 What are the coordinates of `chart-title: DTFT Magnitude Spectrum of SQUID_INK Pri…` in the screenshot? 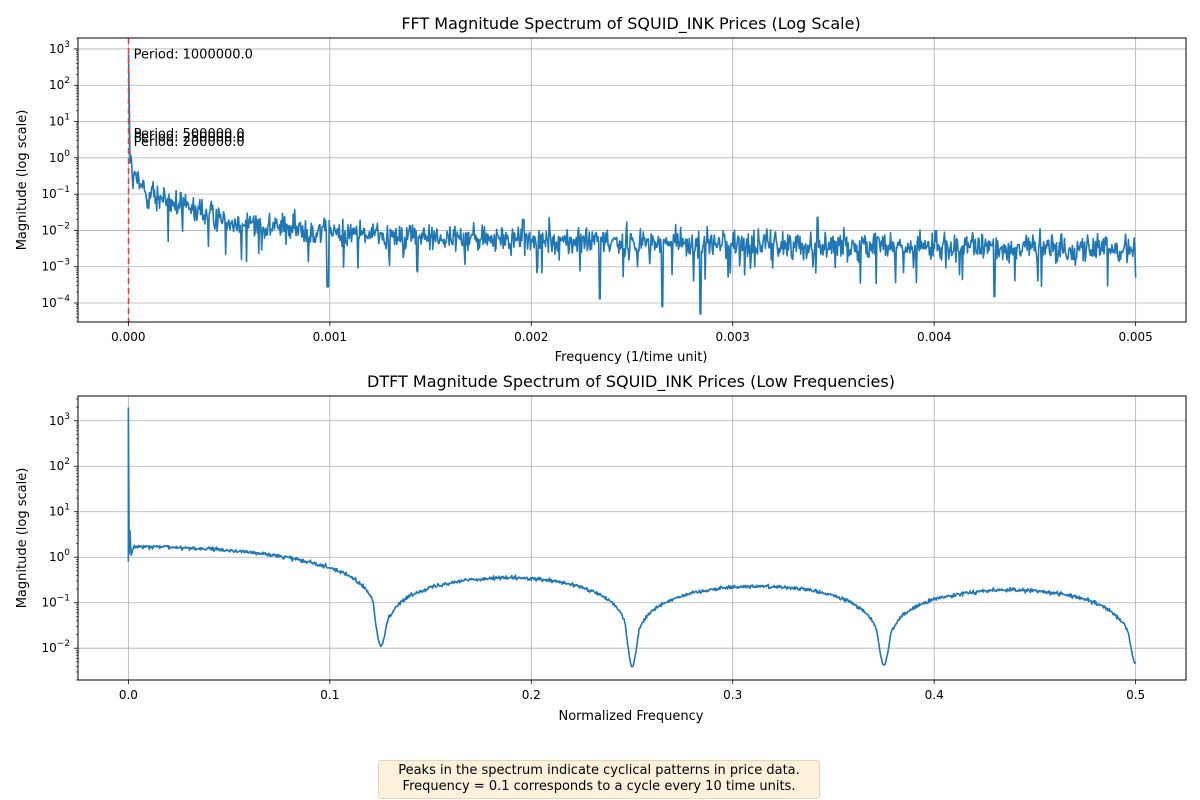 It's located at (631, 382).